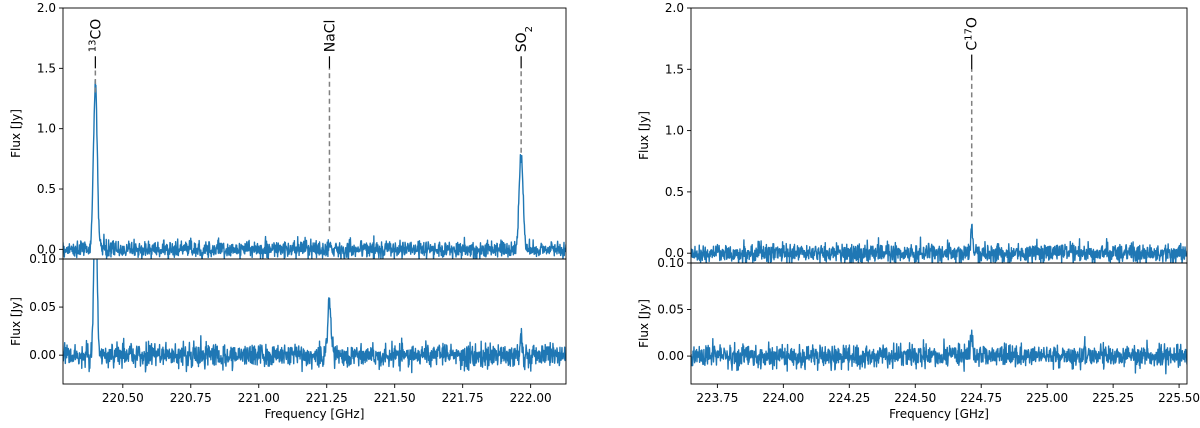  I want to click on left-bottom-axes-frame, so click(314, 321).